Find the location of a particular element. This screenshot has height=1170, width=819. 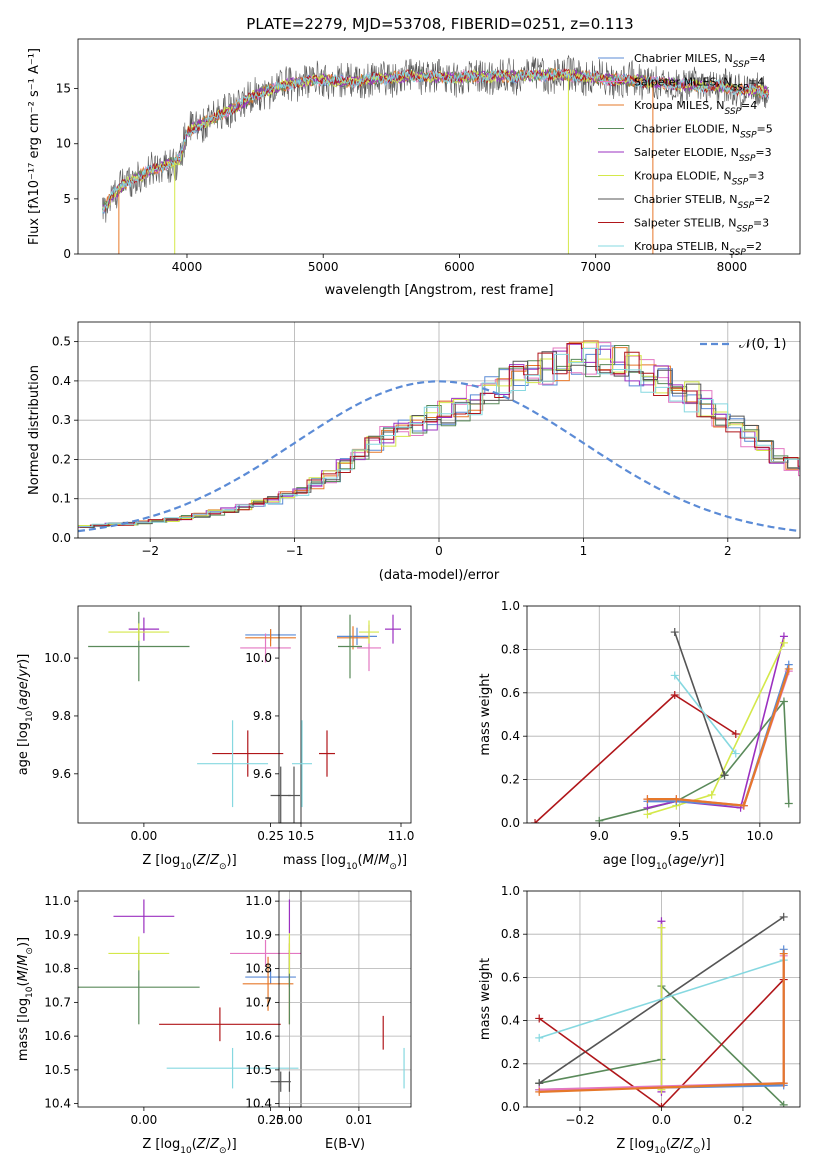

y-tick-label: 10.8 is located at coordinates (258, 969).